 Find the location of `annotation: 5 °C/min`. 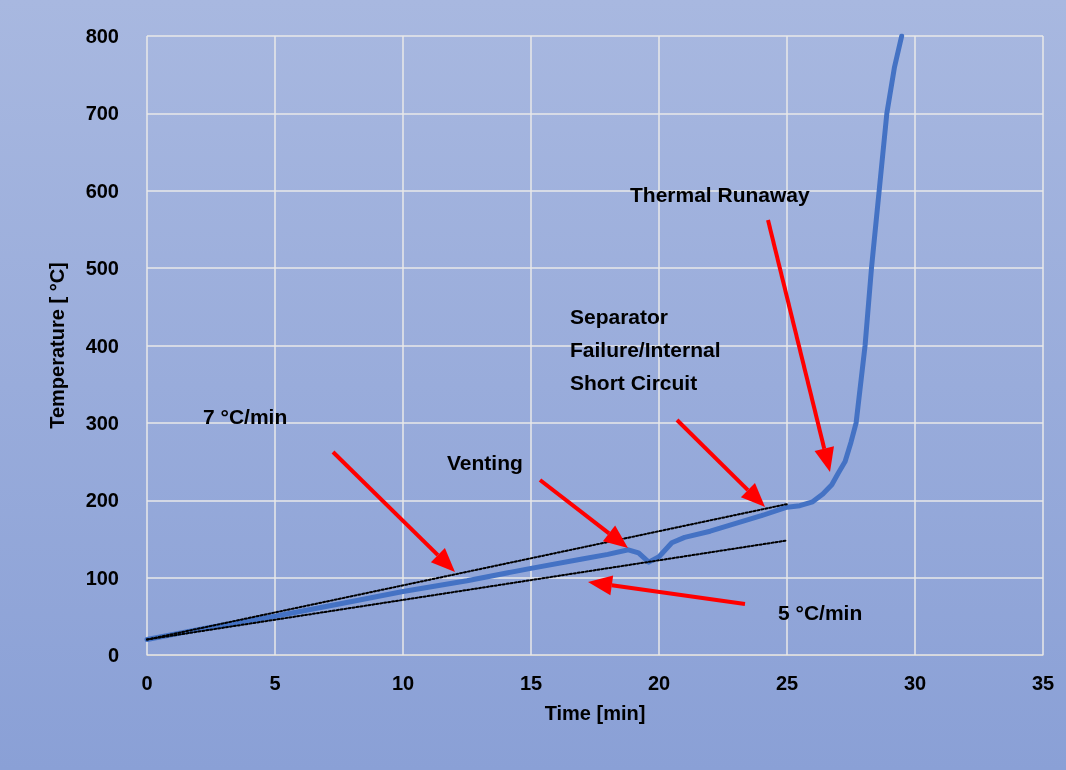

annotation: 5 °C/min is located at coordinates (820, 613).